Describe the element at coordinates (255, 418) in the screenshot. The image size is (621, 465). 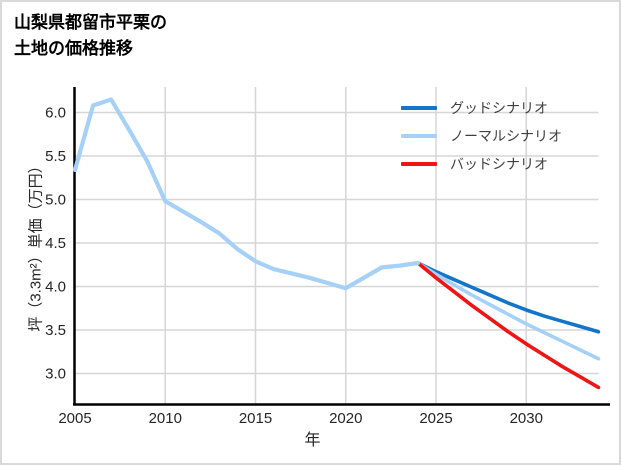
I see `x-tick-label-2015: 2015` at that location.